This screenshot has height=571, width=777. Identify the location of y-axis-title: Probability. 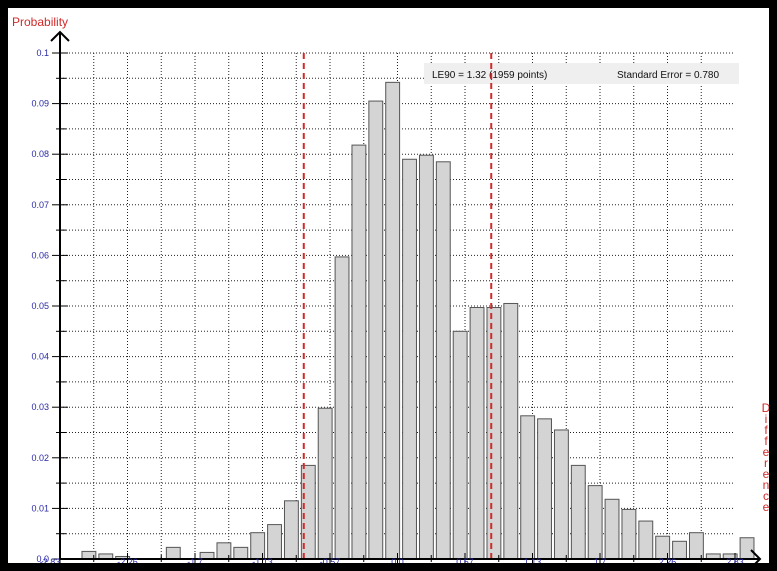
(40, 22).